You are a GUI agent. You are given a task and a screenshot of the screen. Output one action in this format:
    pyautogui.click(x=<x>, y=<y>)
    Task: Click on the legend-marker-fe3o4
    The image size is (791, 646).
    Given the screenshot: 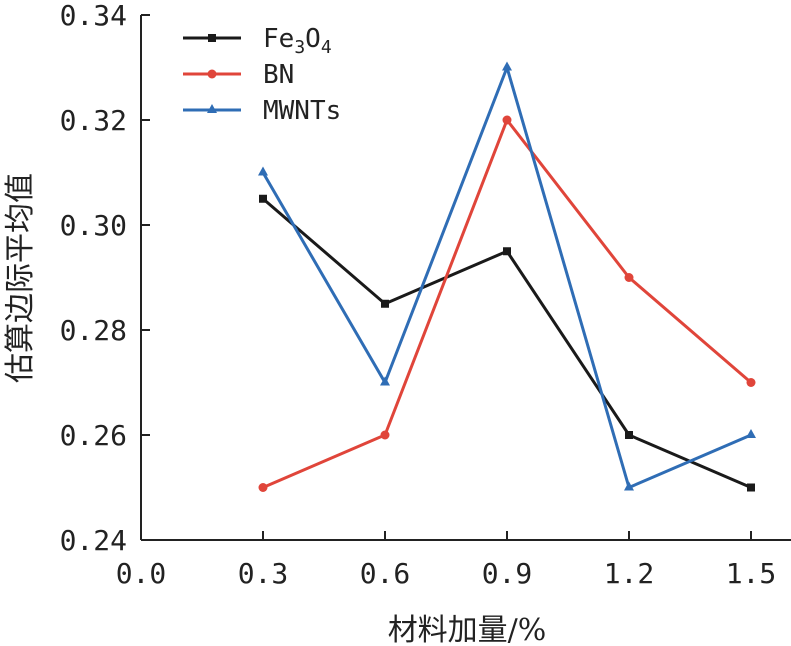 What is the action you would take?
    pyautogui.click(x=212, y=38)
    